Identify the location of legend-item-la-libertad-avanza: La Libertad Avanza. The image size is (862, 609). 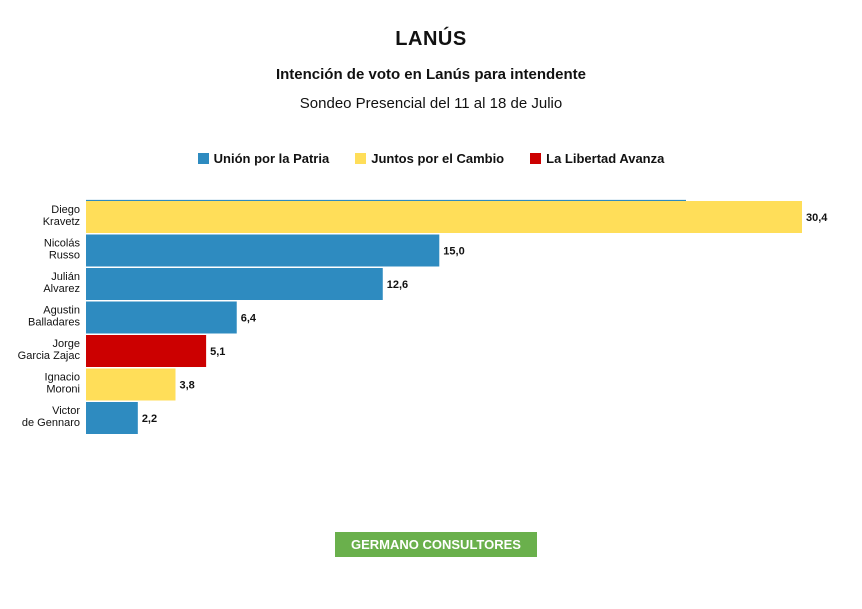
(597, 158).